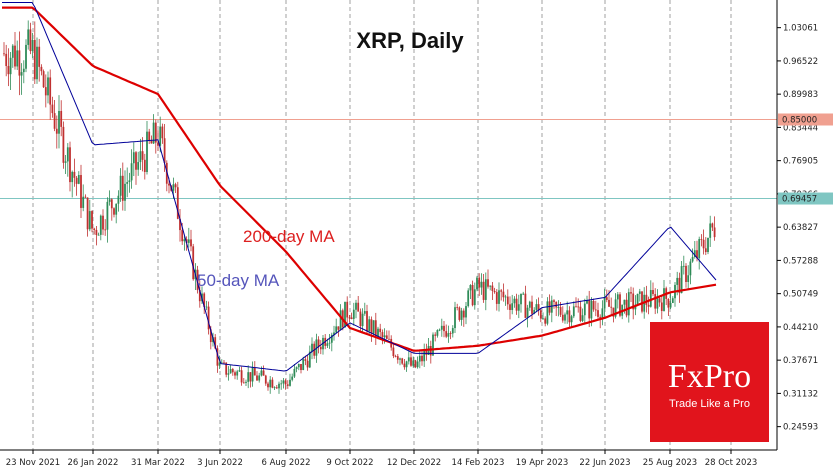  What do you see at coordinates (709, 404) in the screenshot?
I see `logo-tagline: Trade Like a Pro` at bounding box center [709, 404].